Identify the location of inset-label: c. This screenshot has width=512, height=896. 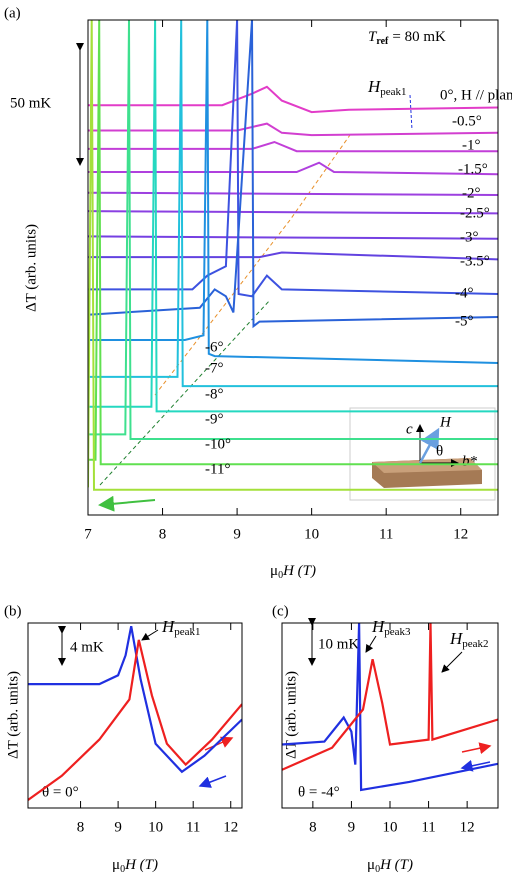
(409, 429).